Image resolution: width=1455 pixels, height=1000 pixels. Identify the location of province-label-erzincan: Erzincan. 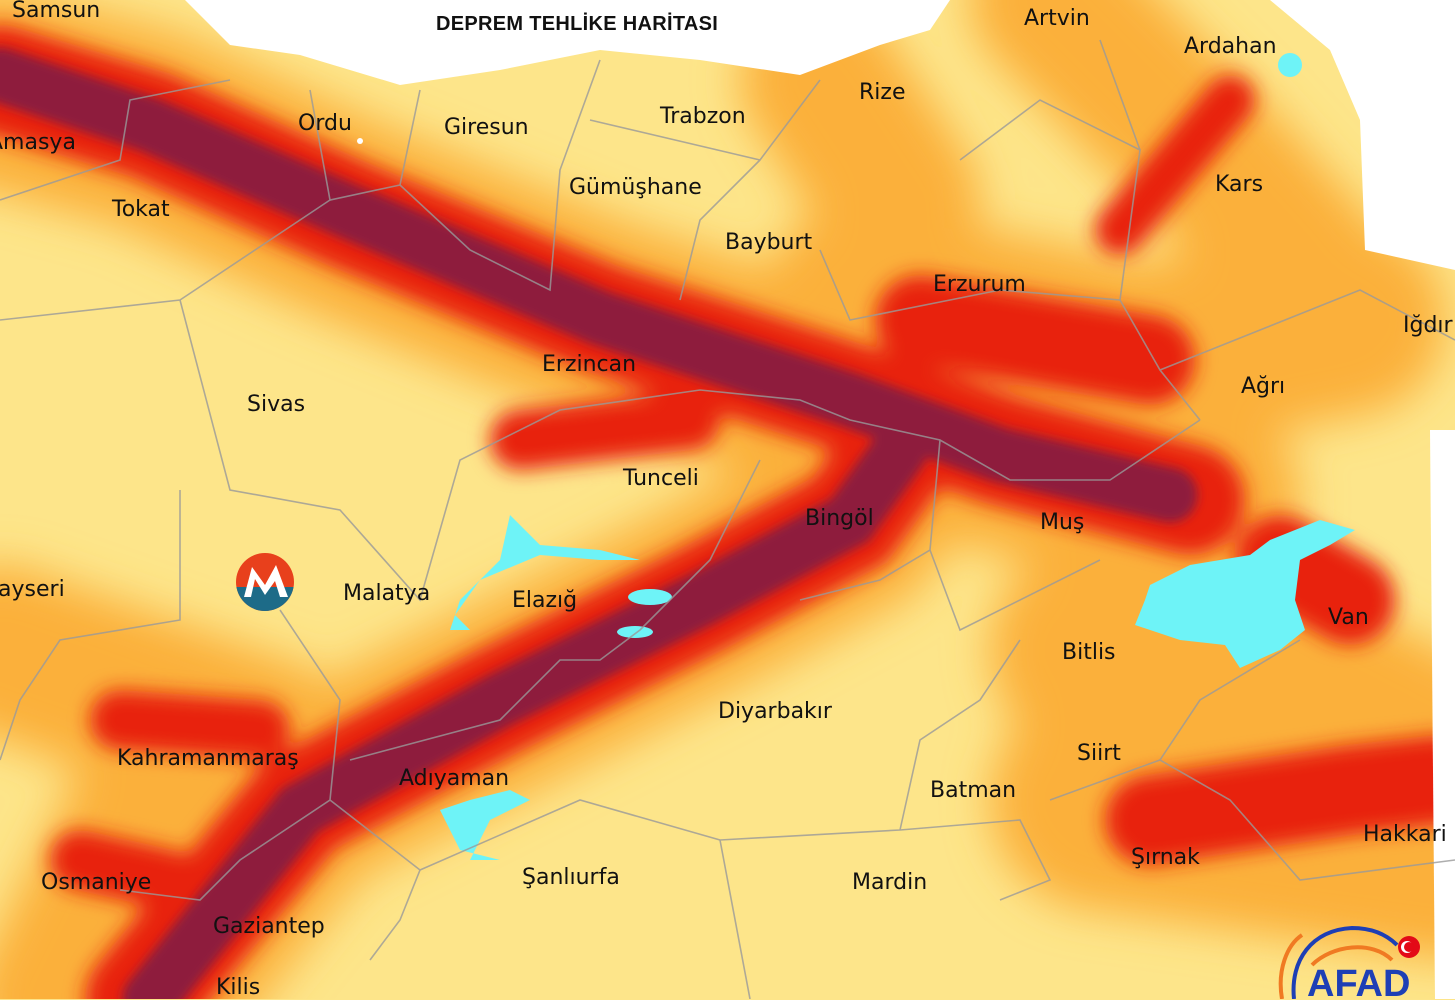
(589, 364).